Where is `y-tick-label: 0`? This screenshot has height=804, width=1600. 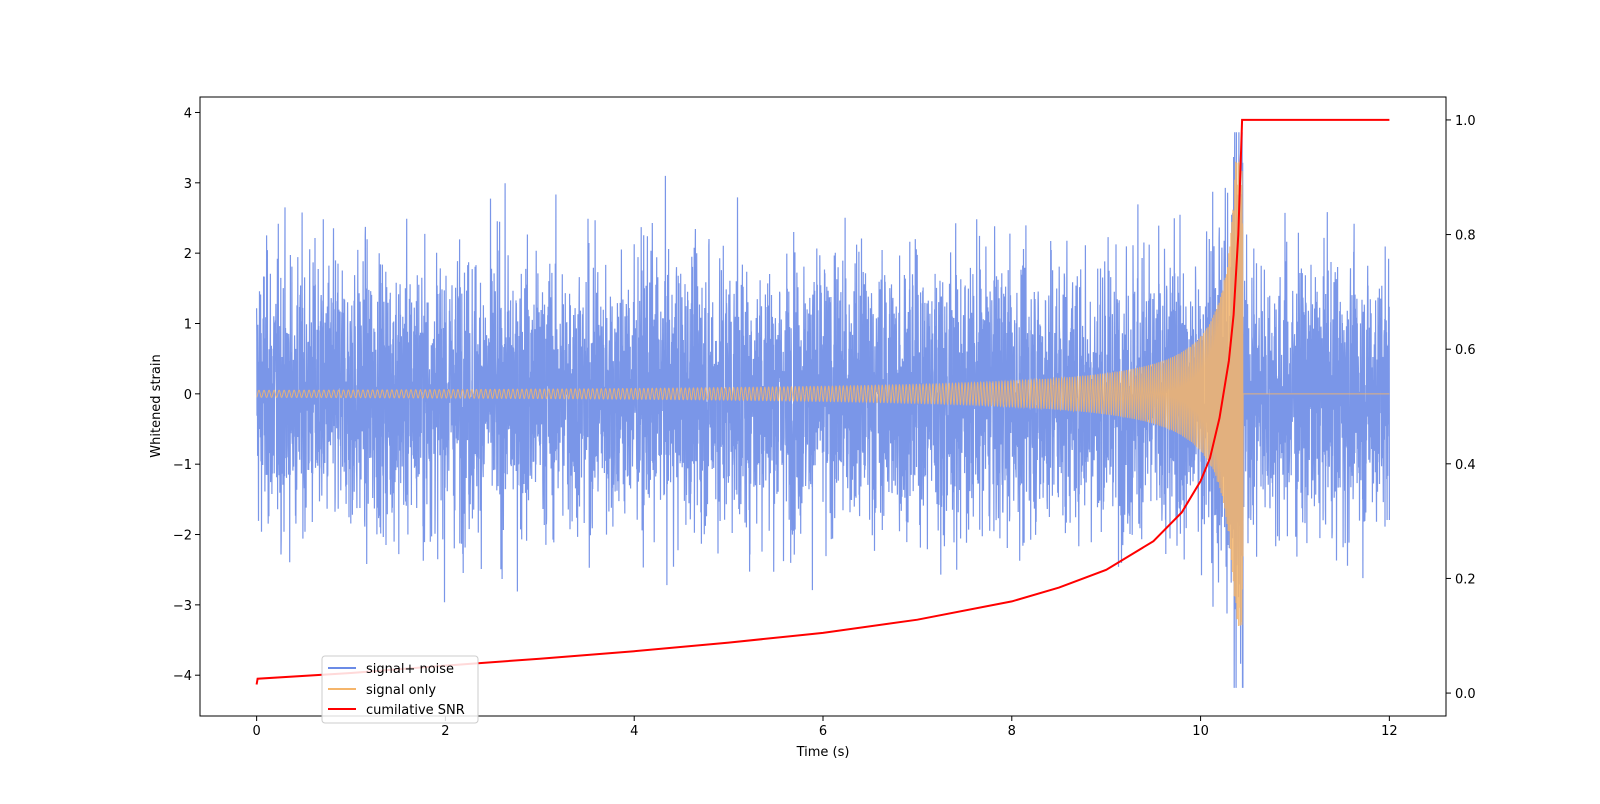
y-tick-label: 0 is located at coordinates (188, 395).